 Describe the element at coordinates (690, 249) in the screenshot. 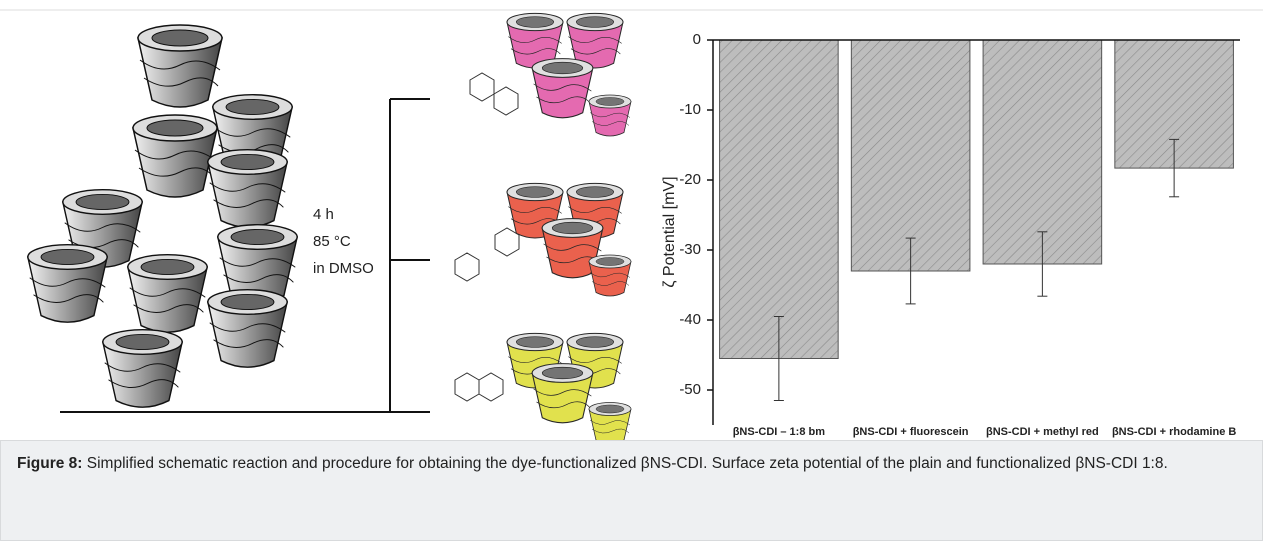

I see `y-tick-label: -30` at that location.